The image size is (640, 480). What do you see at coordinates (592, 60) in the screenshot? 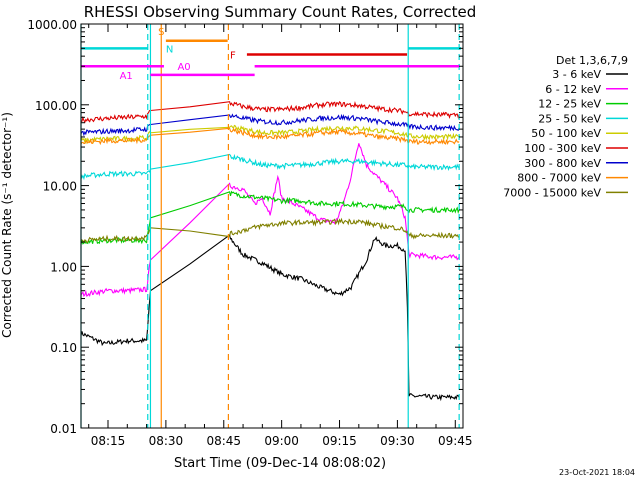
I see `legend-title: Det 1,3,6,7,9` at bounding box center [592, 60].